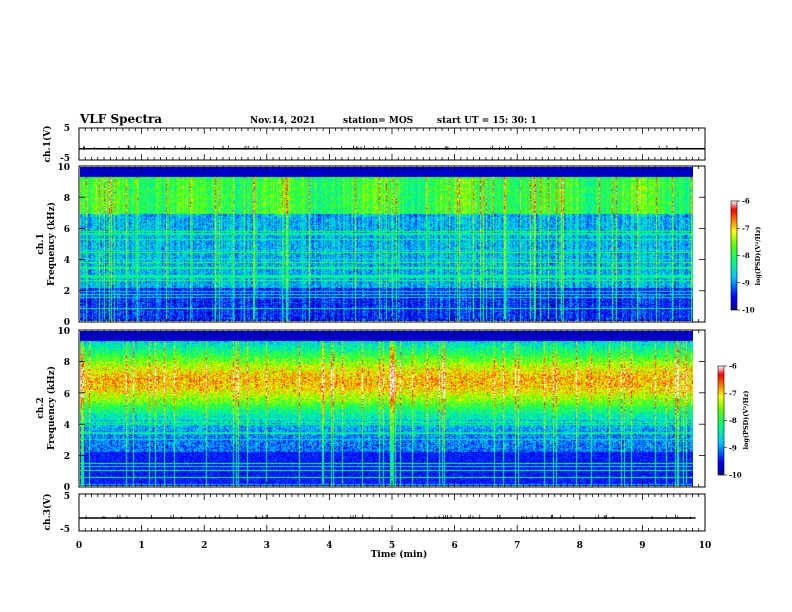  Describe the element at coordinates (65, 530) in the screenshot. I see `ch3-ytick-bottom: -5` at that location.